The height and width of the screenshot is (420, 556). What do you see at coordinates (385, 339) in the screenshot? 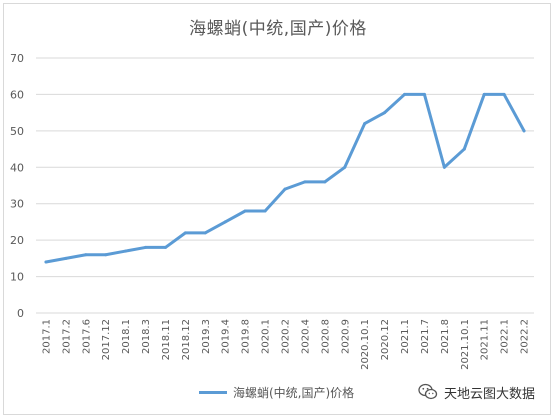
I see `x-tick-label: 2020.12` at bounding box center [385, 339].